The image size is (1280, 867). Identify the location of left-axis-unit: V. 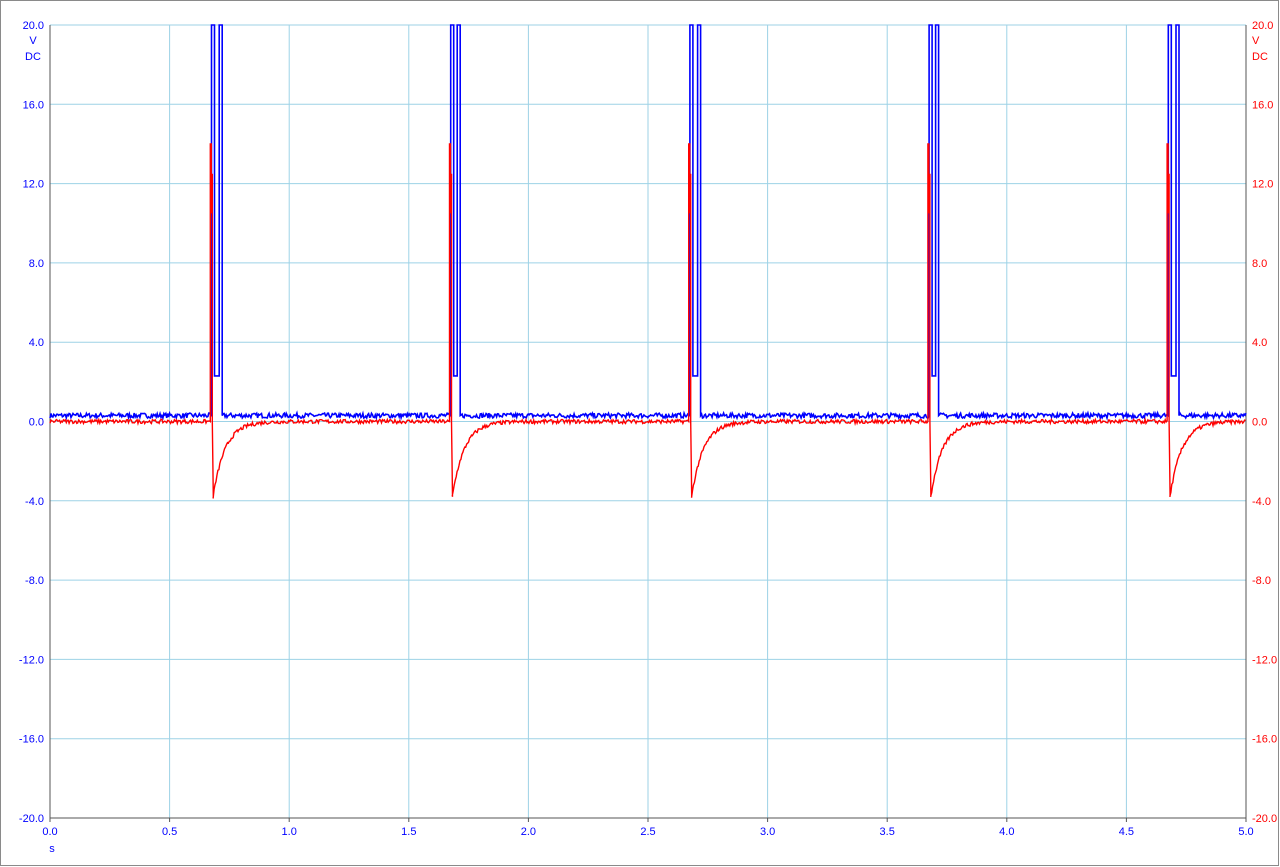
(33, 41).